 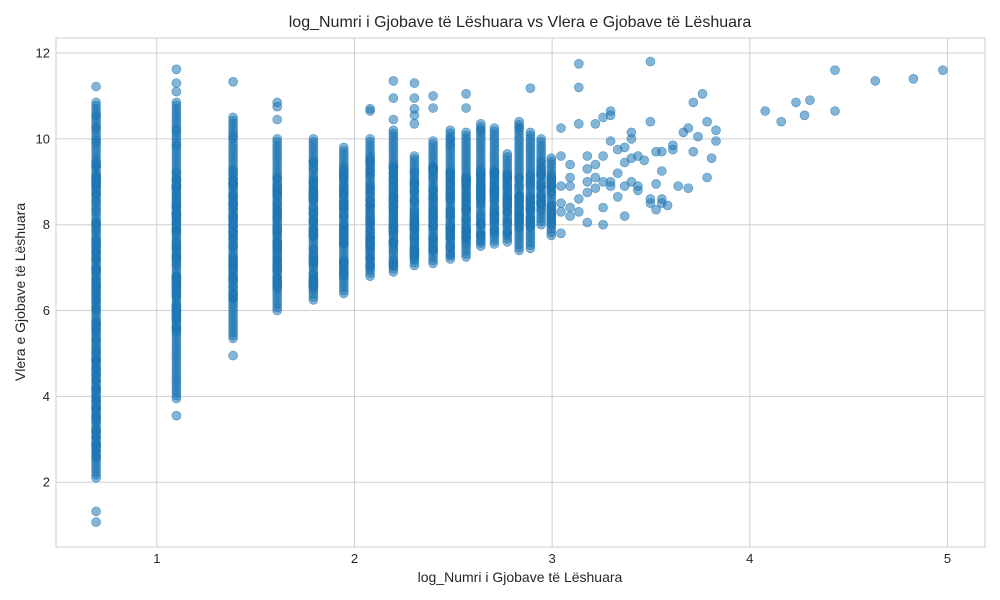 I want to click on x-tick-label: 5, so click(x=947, y=558).